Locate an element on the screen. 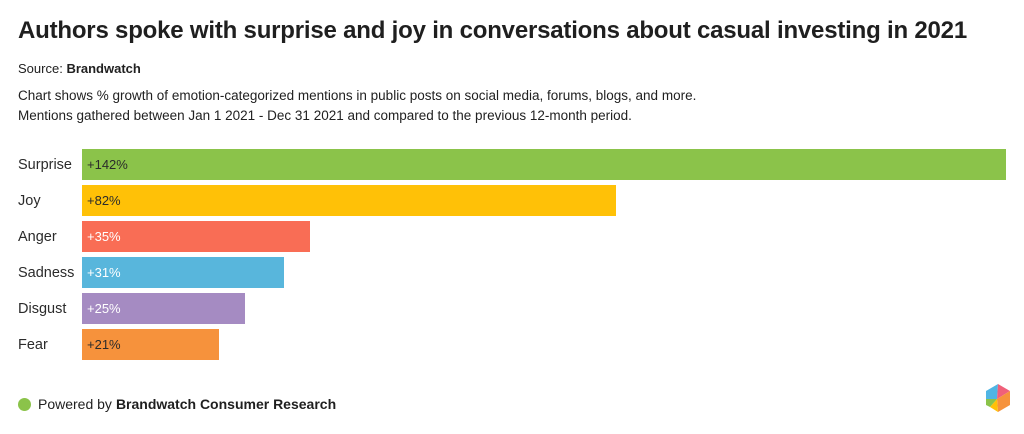  bar-fill: +21% is located at coordinates (150, 344).